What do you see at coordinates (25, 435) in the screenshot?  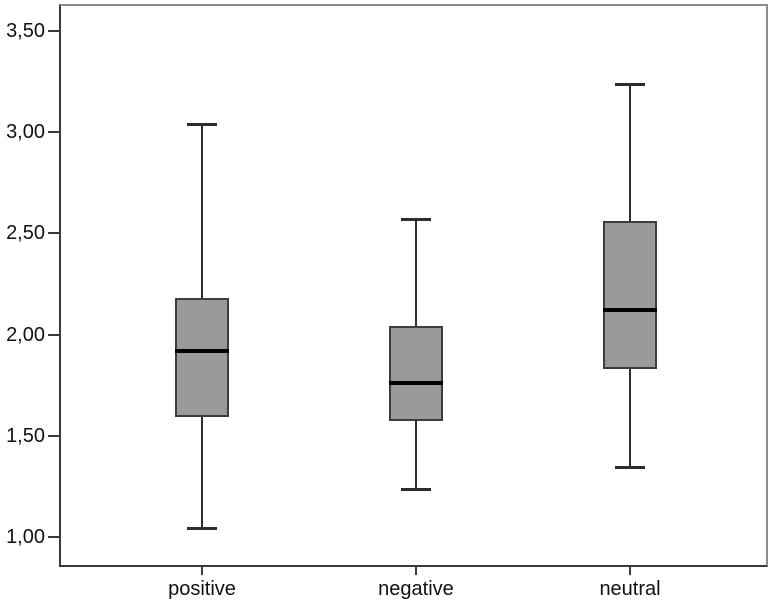 I see `y-axis-tick-label: 1,50` at bounding box center [25, 435].